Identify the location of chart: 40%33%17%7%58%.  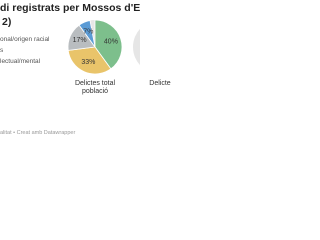
(103, 47).